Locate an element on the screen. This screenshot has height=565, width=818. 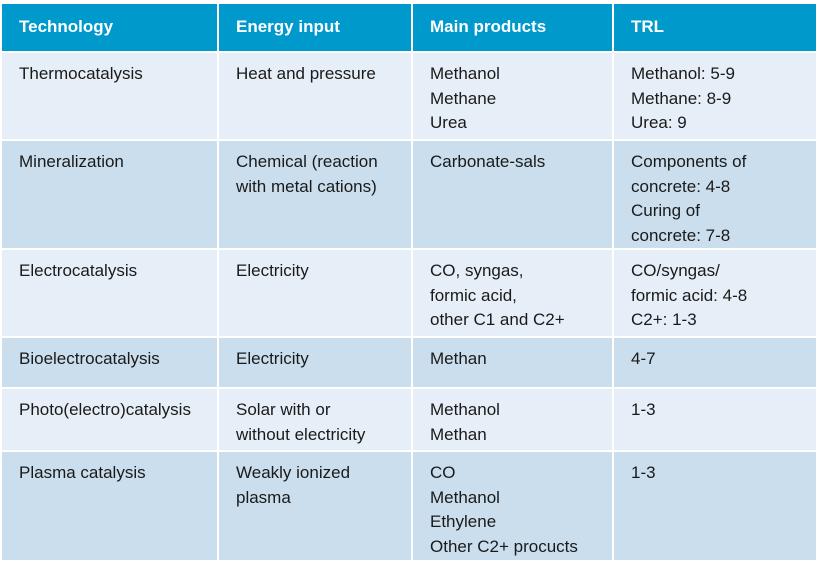
cell-text-line: C2+: 1-3 is located at coordinates (664, 319).